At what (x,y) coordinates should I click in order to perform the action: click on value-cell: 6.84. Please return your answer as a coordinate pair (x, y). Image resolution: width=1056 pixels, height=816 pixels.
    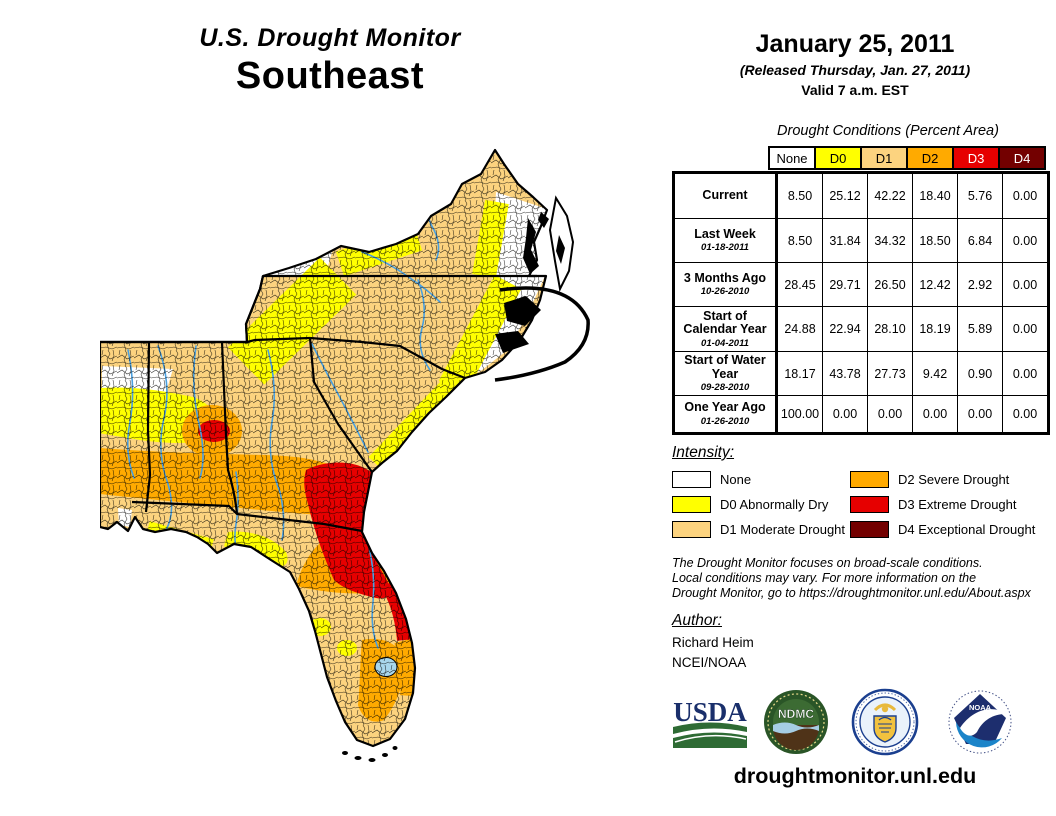
    Looking at the image, I should click on (980, 240).